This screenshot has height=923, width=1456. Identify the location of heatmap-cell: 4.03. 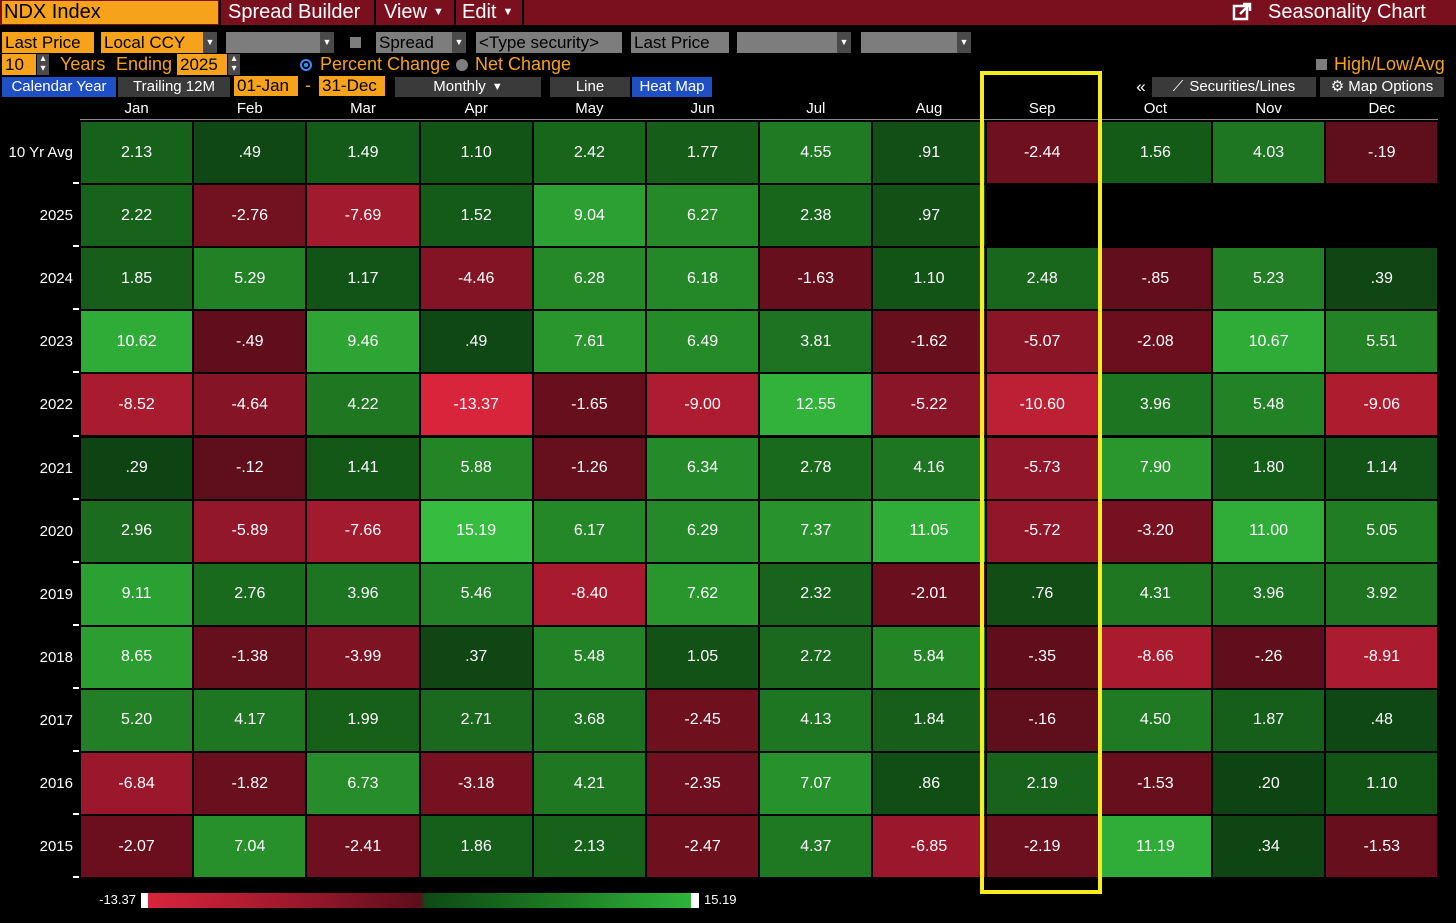
(1269, 153).